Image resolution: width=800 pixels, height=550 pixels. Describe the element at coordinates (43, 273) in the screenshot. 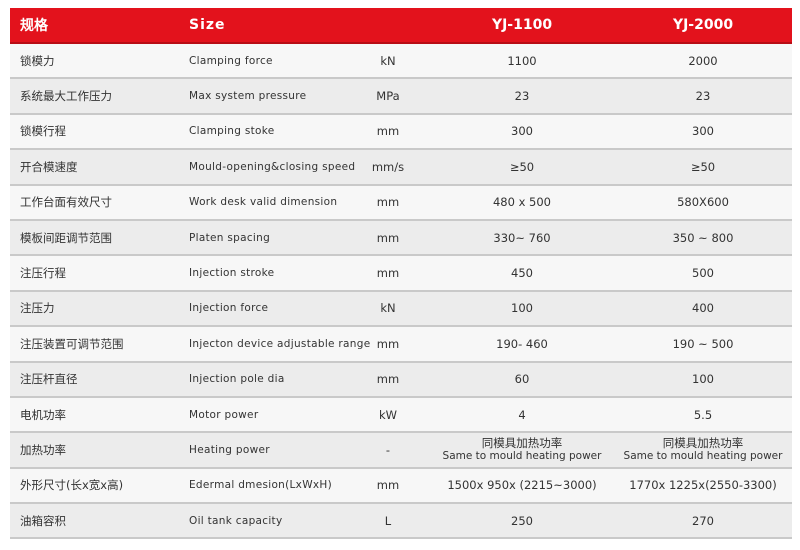

I see `spec-name-cn: 注压行程` at that location.